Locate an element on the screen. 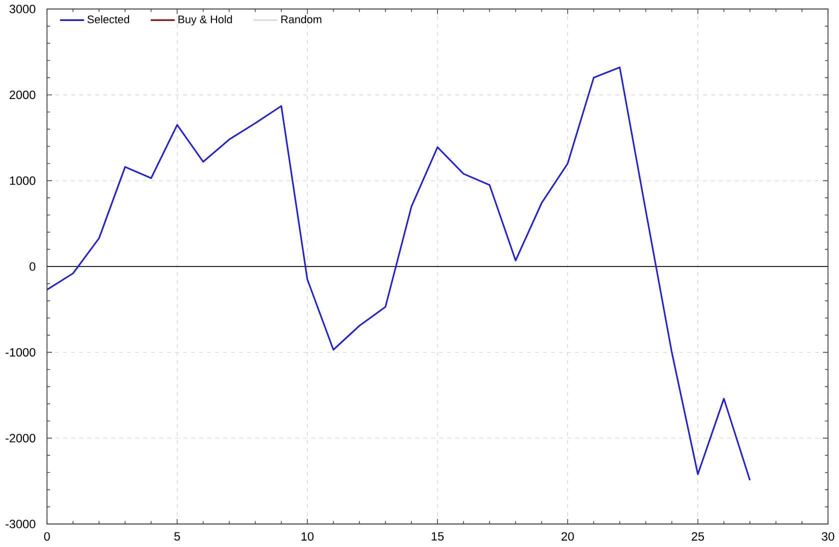  legend-label: Selected is located at coordinates (109, 19).